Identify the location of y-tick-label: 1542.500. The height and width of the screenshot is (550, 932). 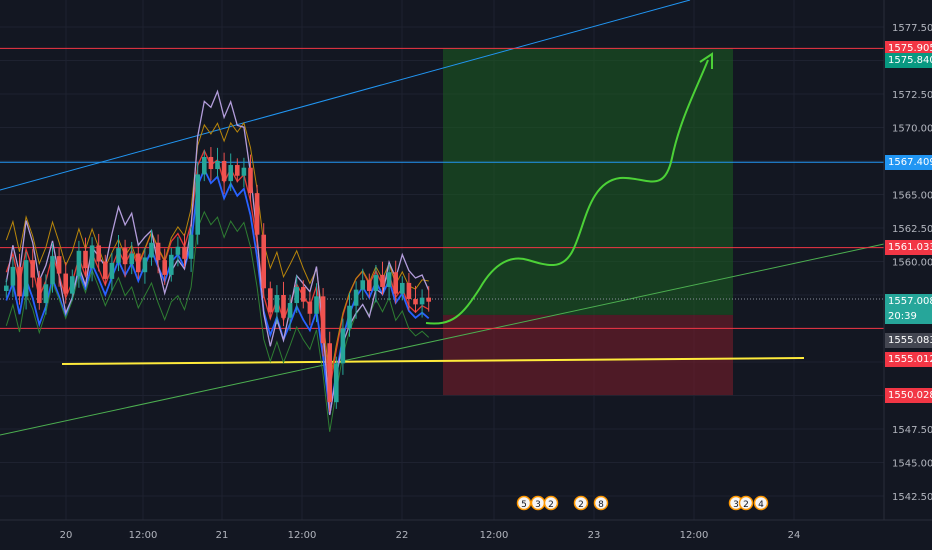
(912, 497).